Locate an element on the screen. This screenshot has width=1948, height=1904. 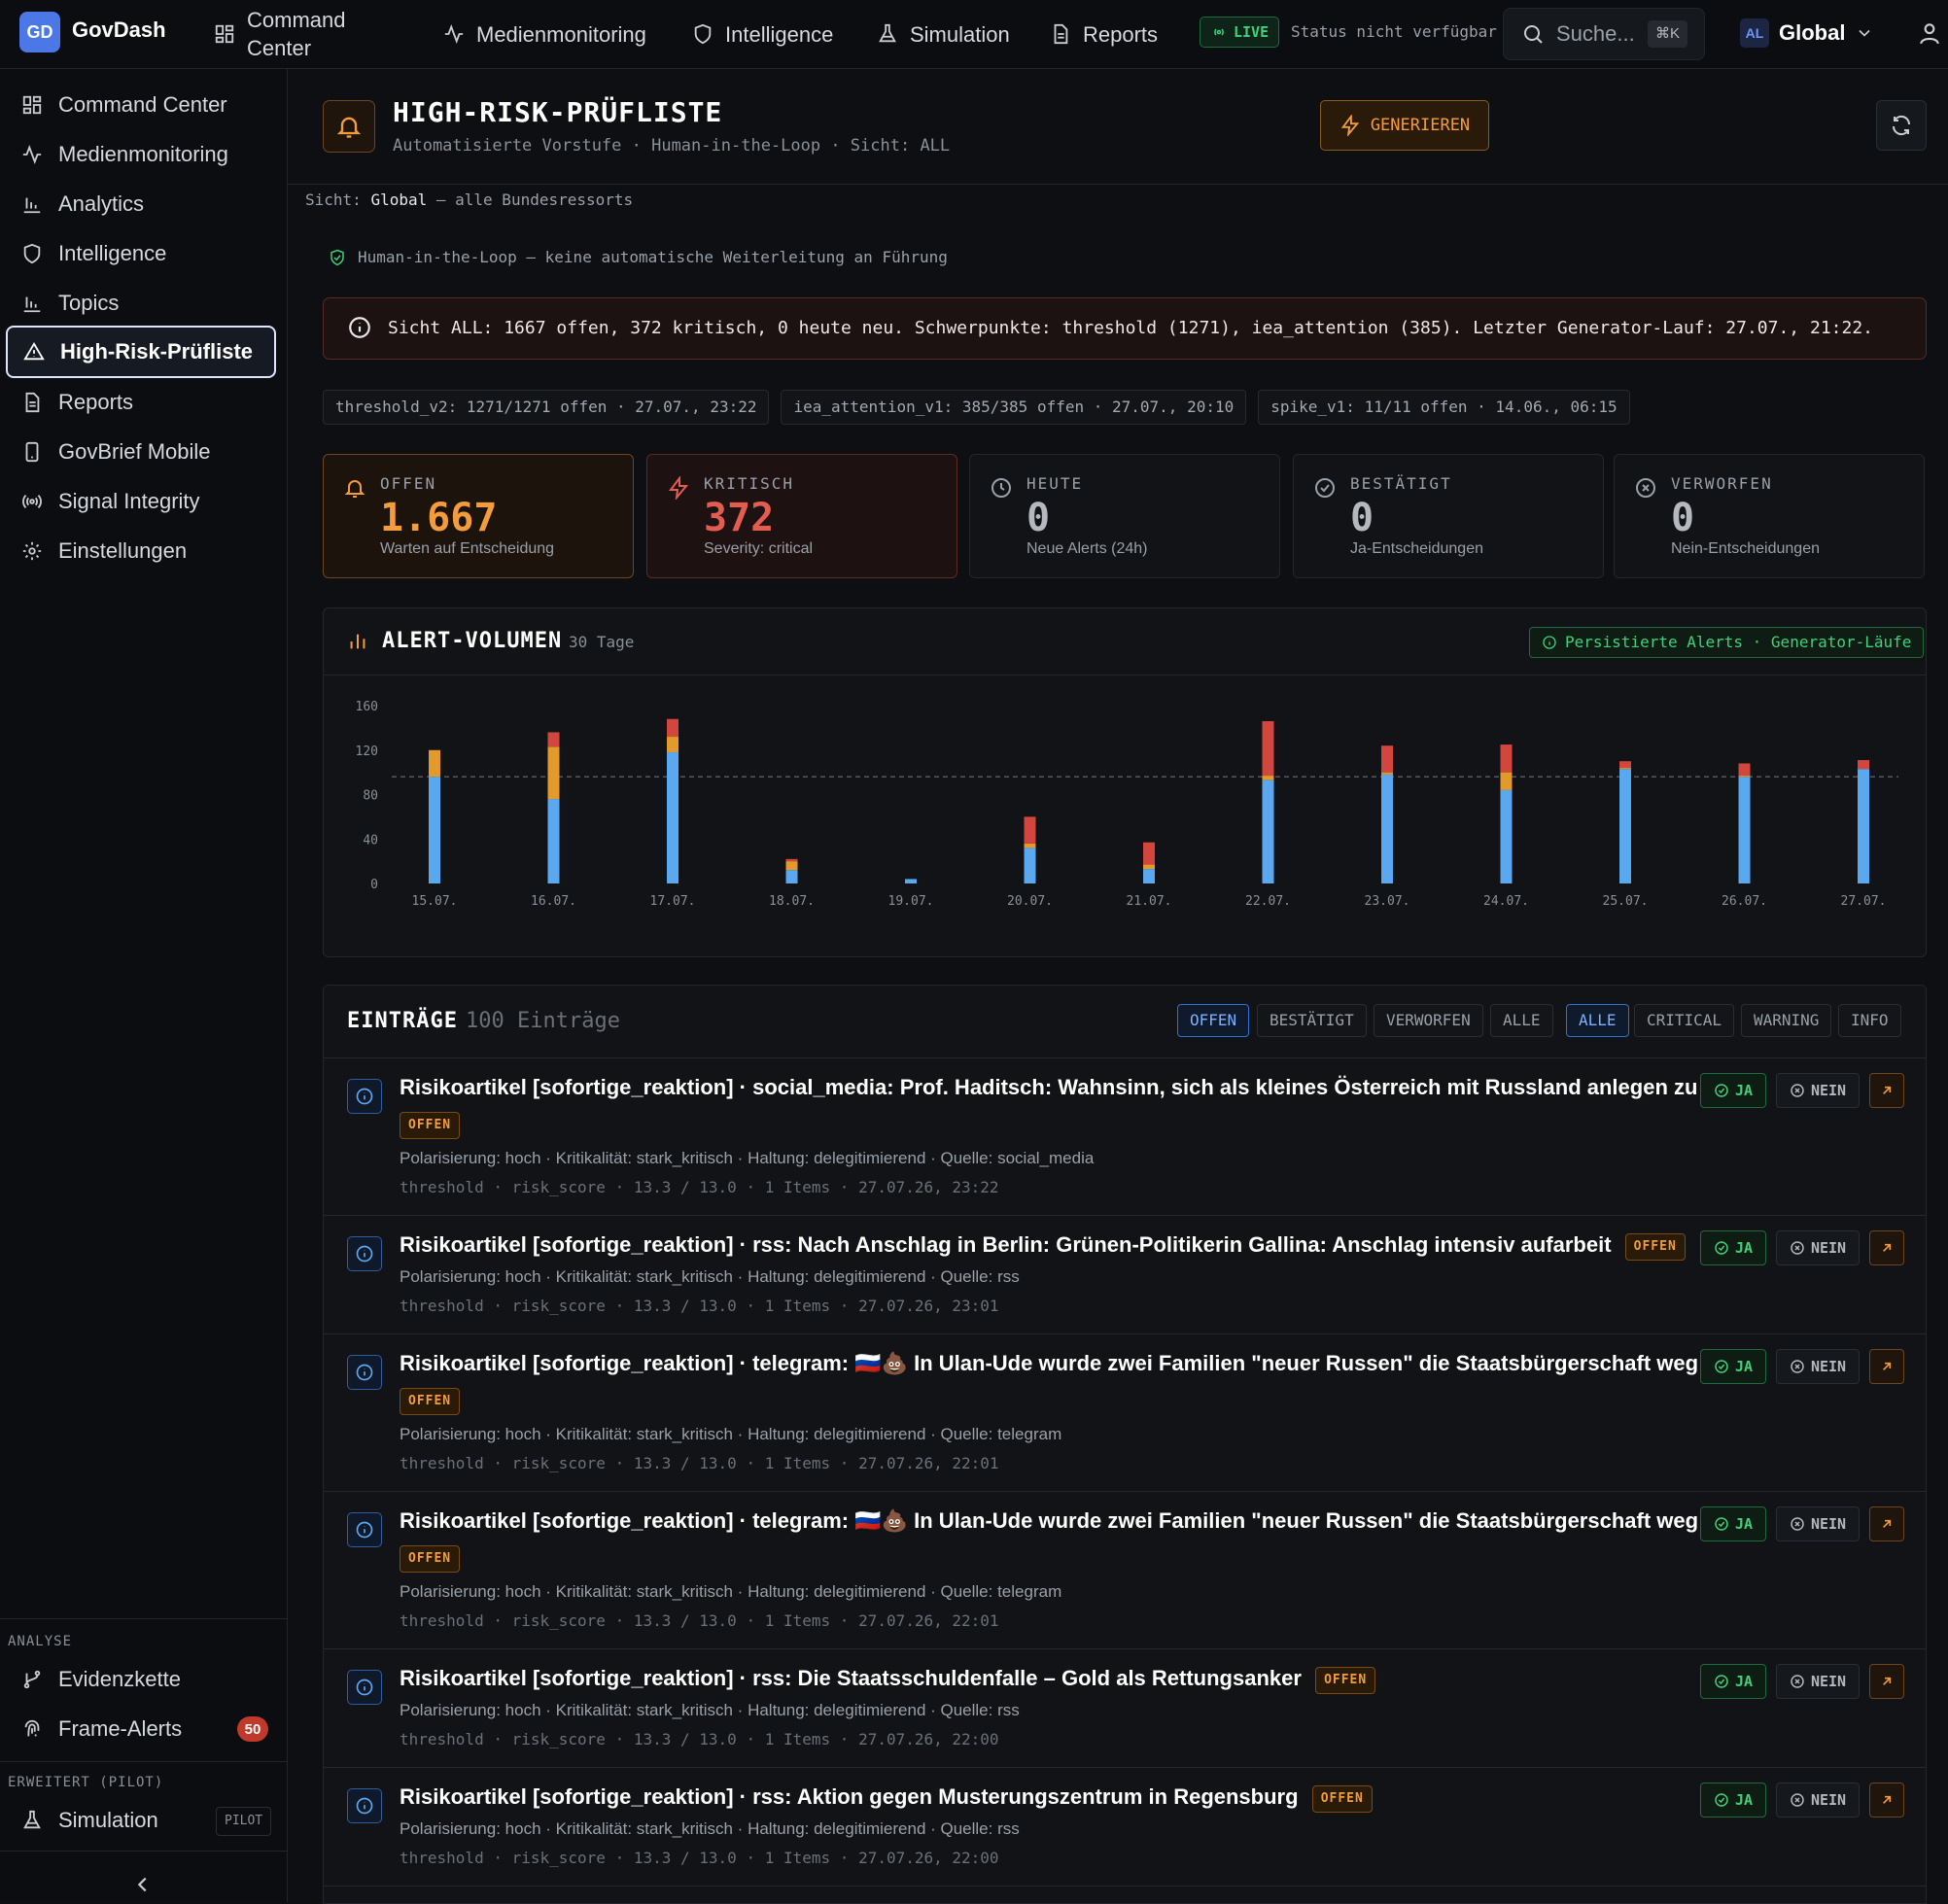
filter-status-verworfen: VERWORFEN is located at coordinates (1429, 1020).